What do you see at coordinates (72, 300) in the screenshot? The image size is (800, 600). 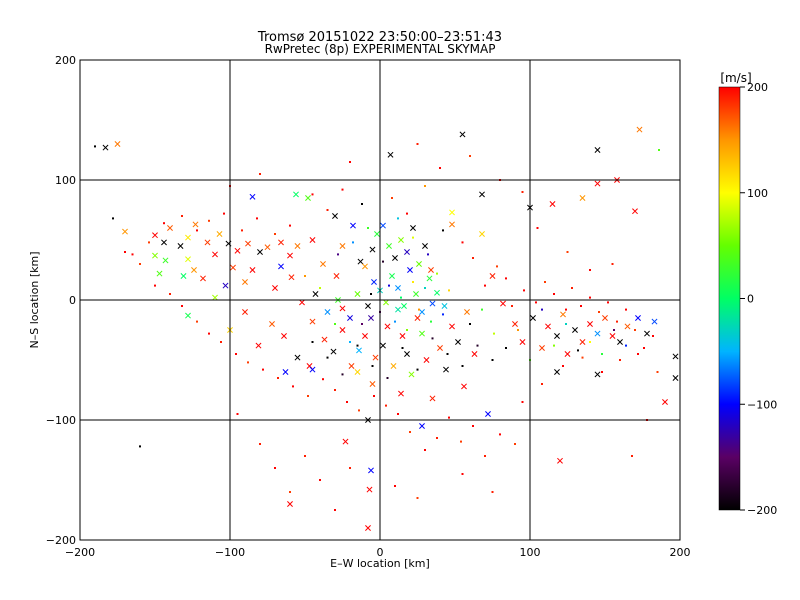 I see `y-tick-label: 0` at bounding box center [72, 300].